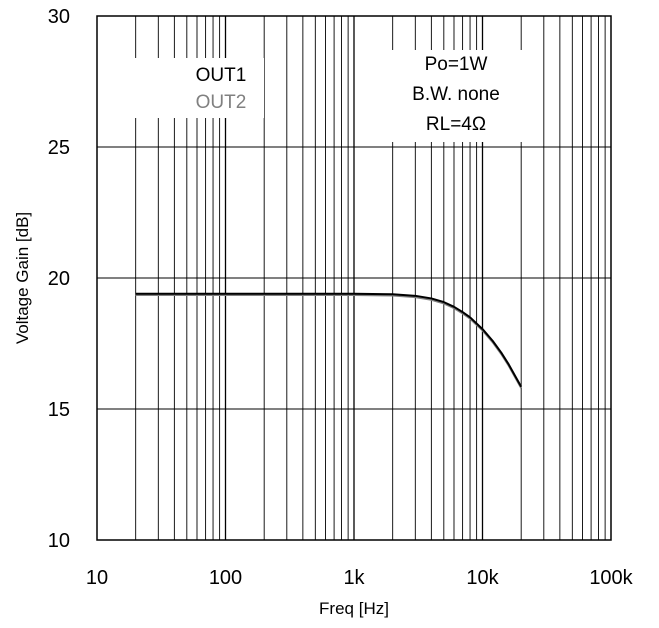 This screenshot has width=659, height=628. I want to click on y-tick-label: 10, so click(59, 541).